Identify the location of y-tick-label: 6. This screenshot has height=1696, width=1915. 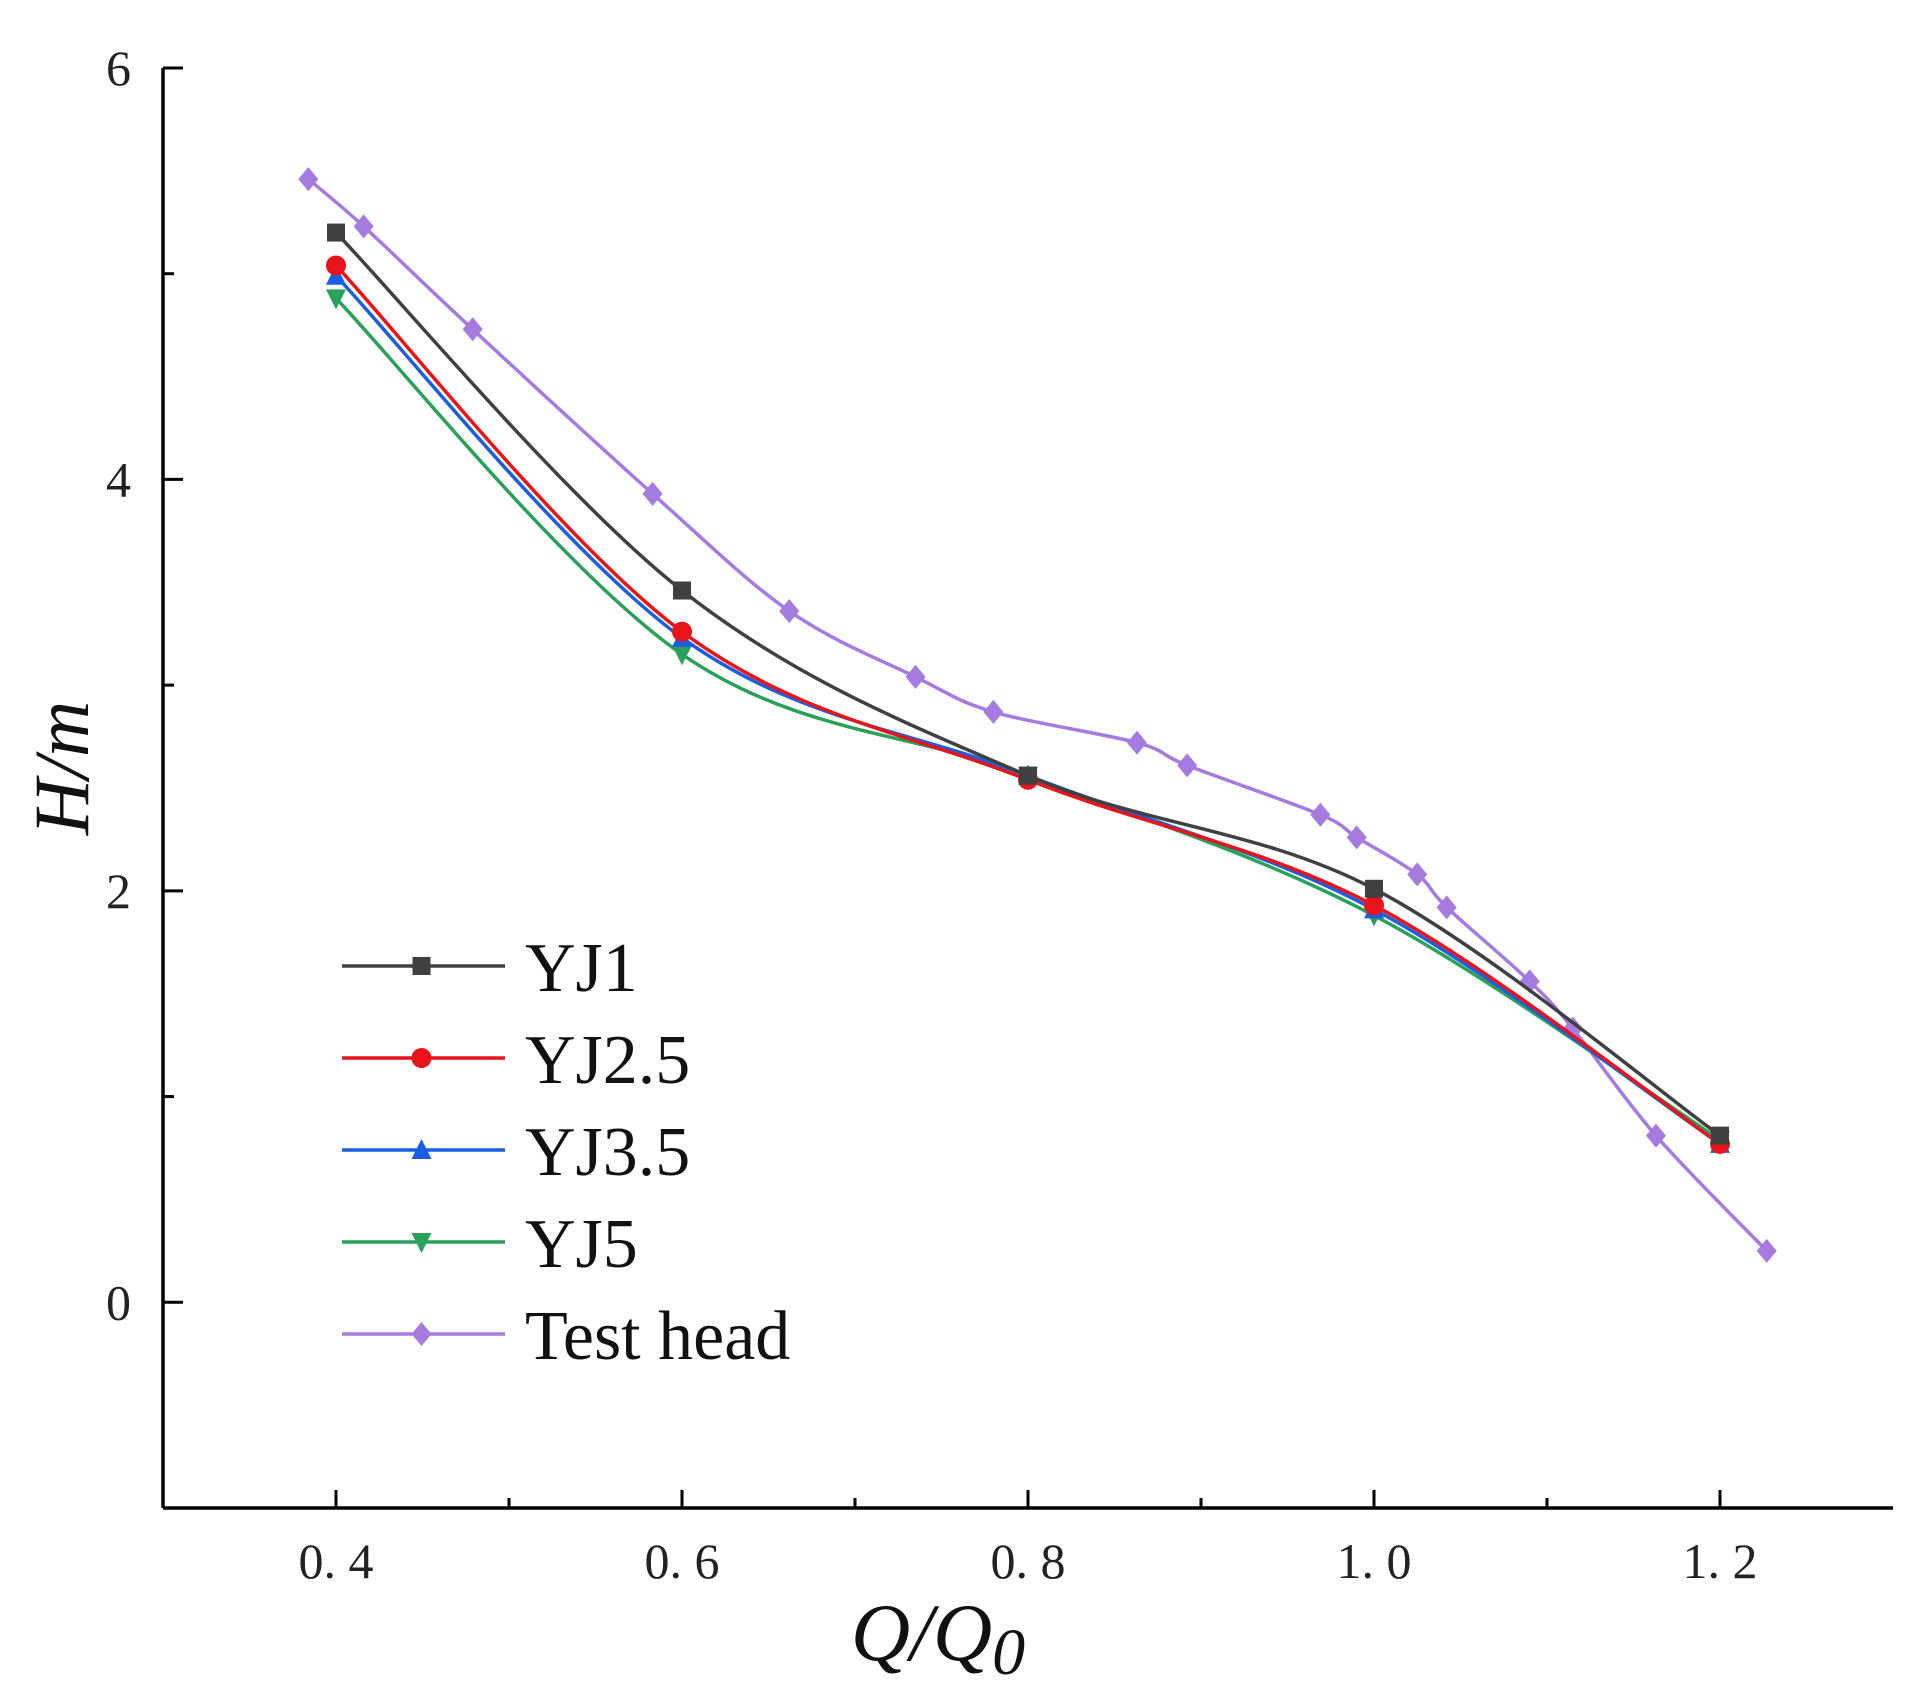
(118, 68).